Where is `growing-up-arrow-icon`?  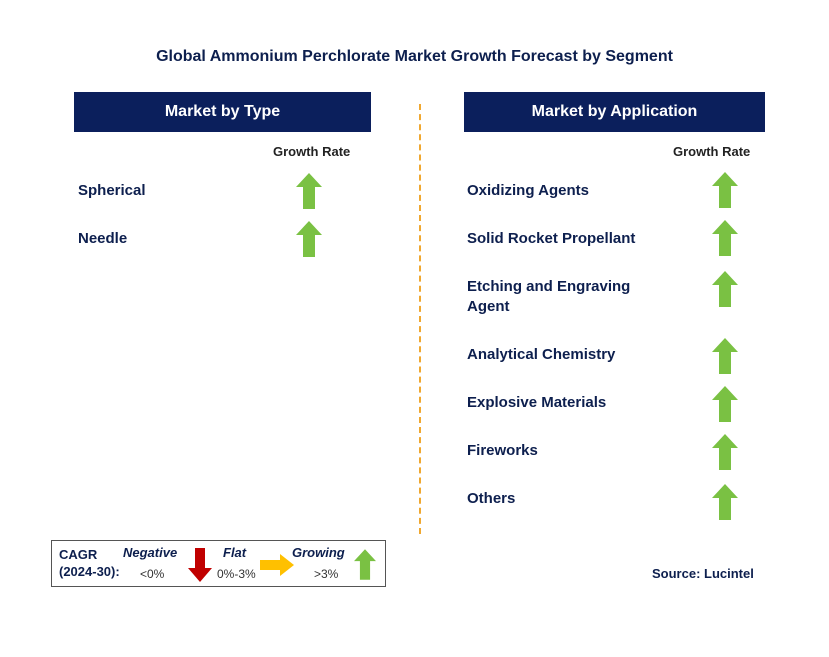 growing-up-arrow-icon is located at coordinates (365, 564).